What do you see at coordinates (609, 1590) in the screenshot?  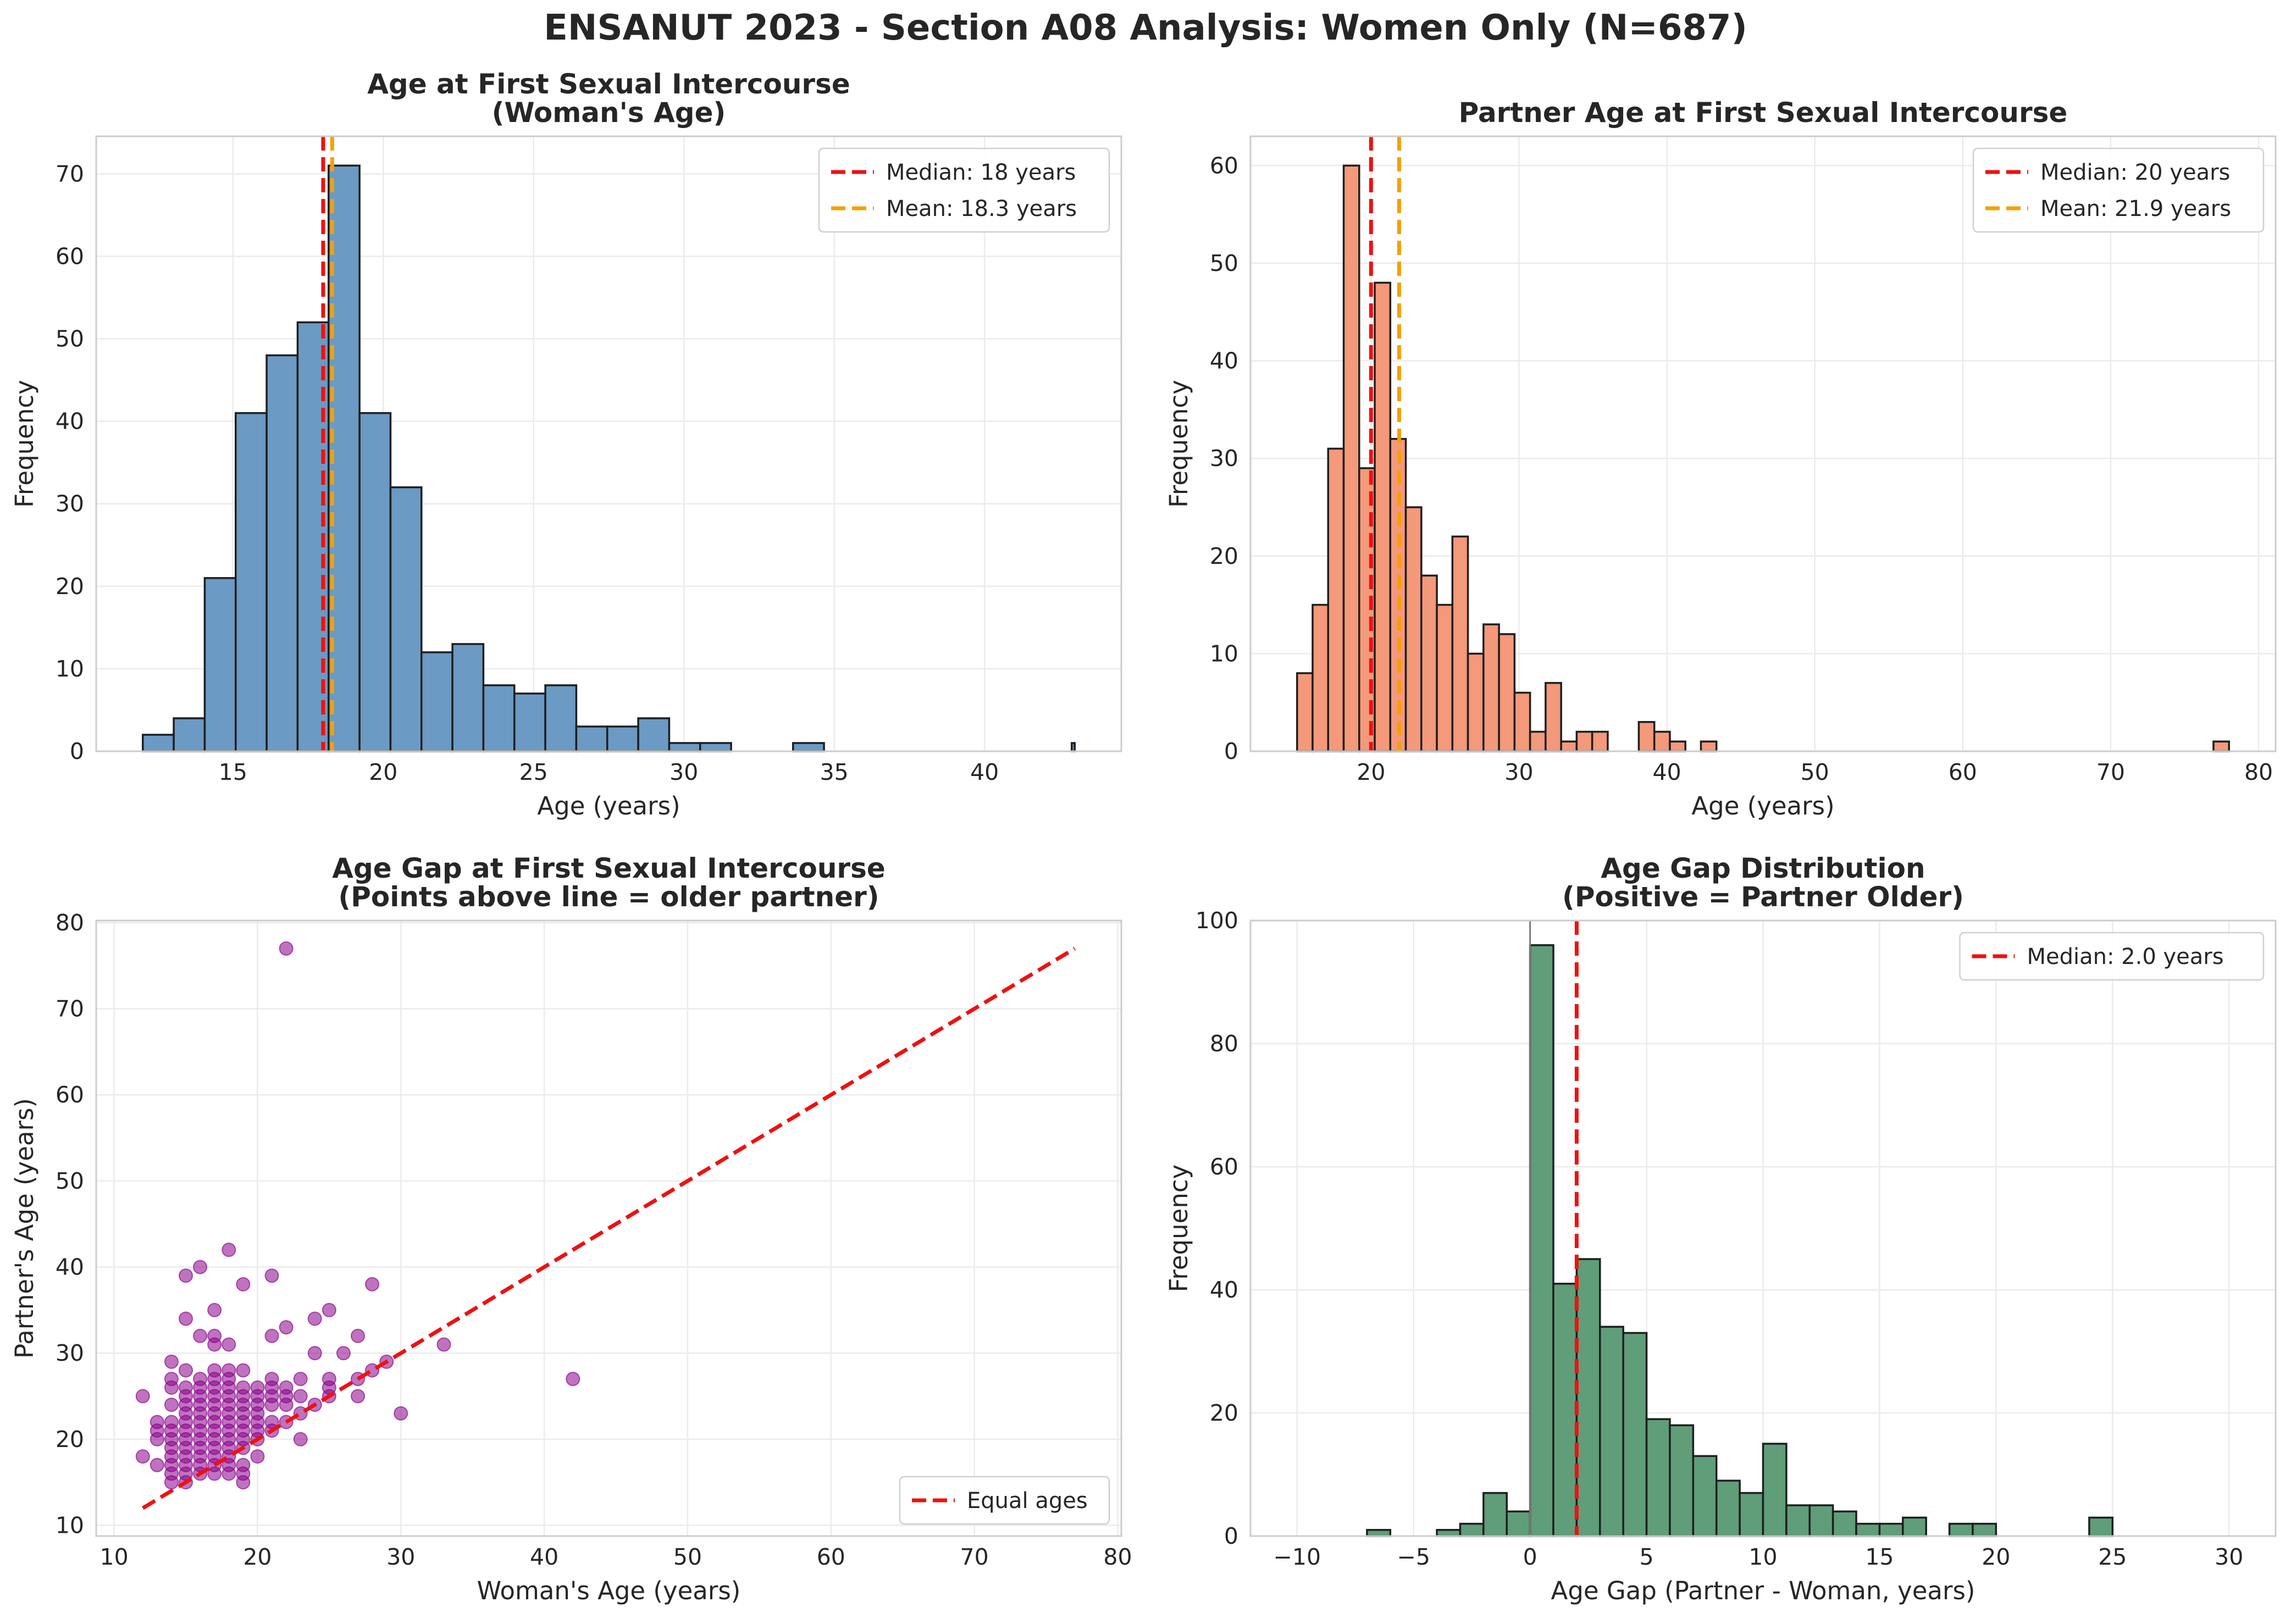 I see `x-axis-label: Woman's Age (years)` at bounding box center [609, 1590].